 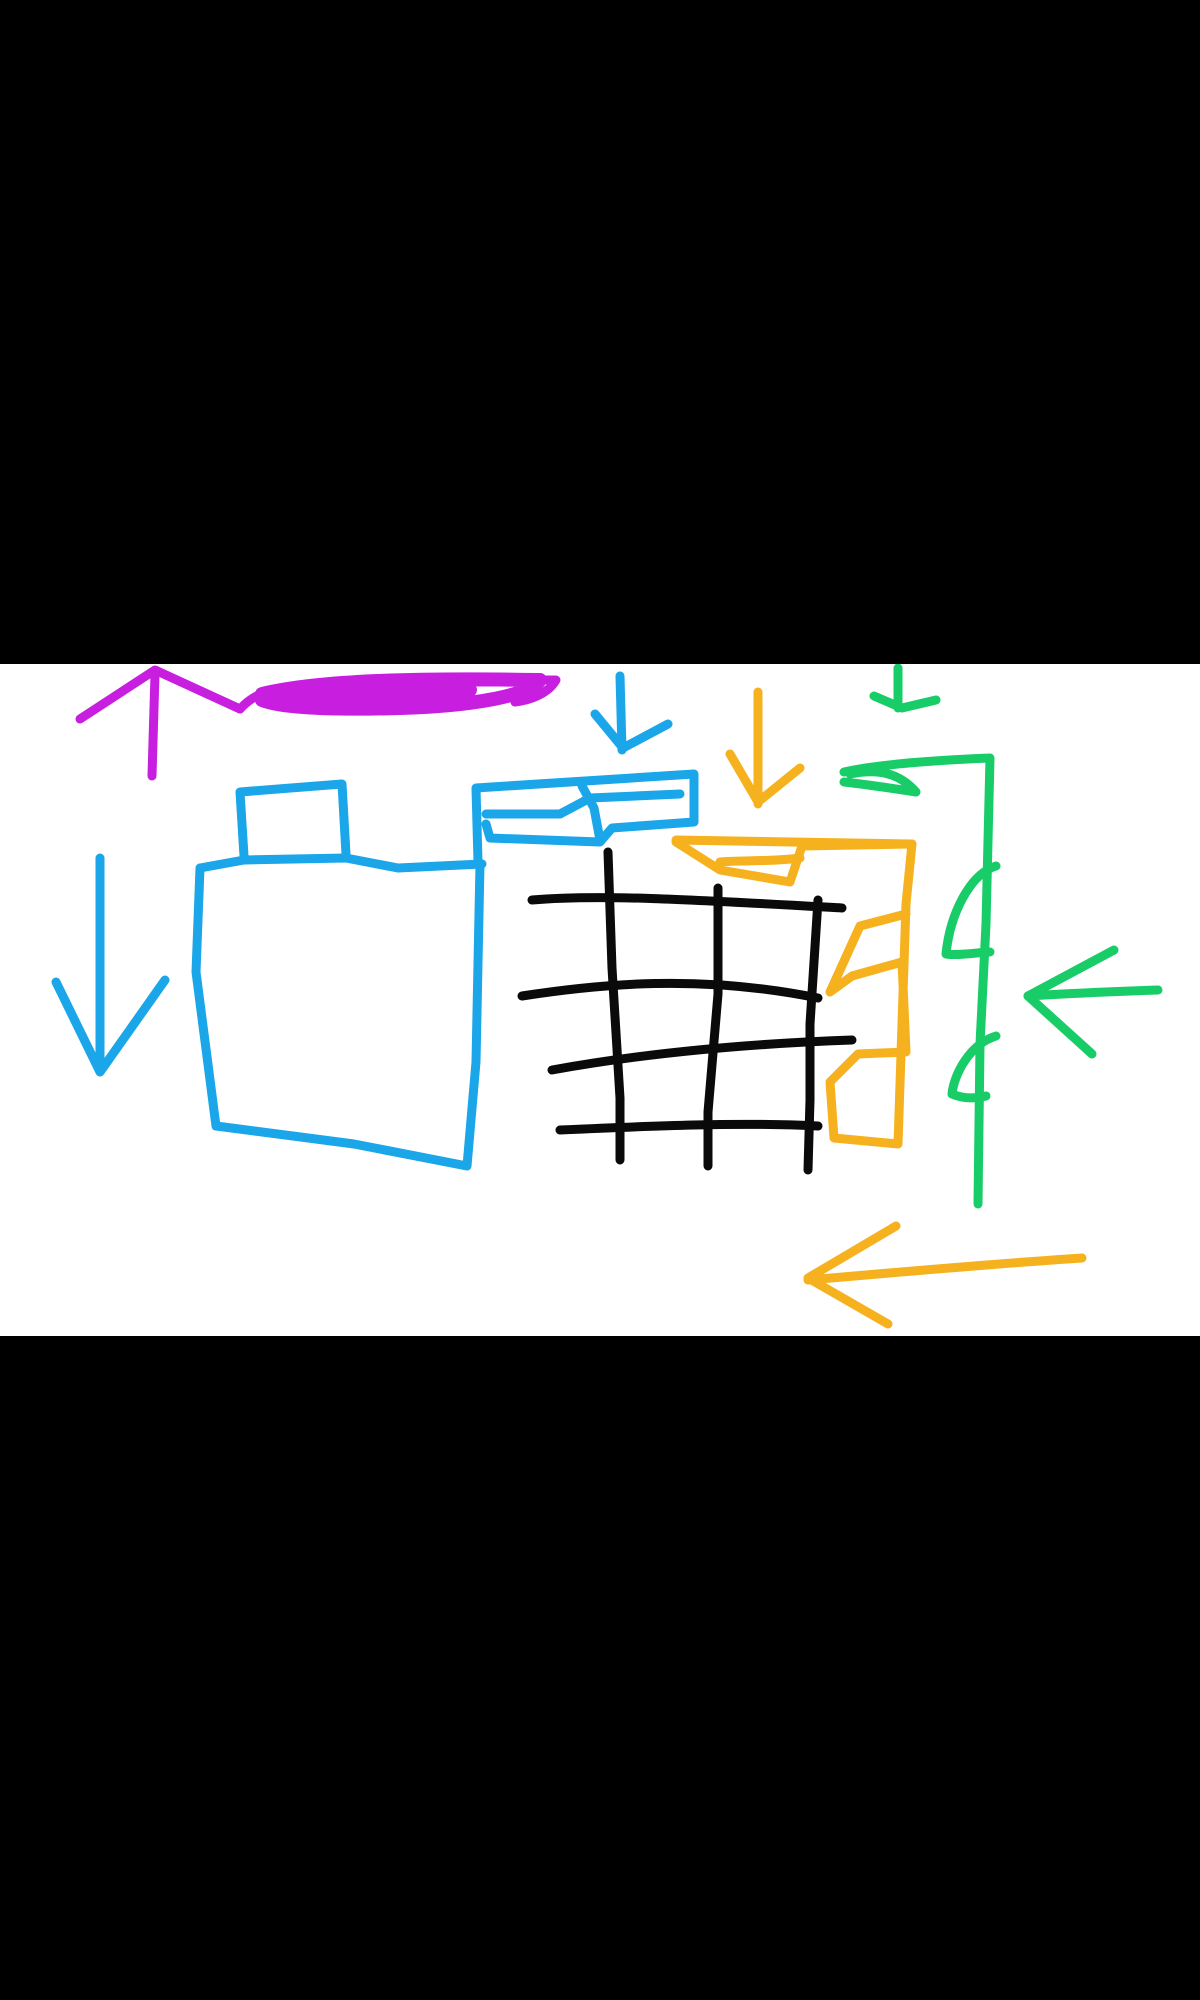 What do you see at coordinates (765, 748) in the screenshot?
I see `orange-down-arrow-icon` at bounding box center [765, 748].